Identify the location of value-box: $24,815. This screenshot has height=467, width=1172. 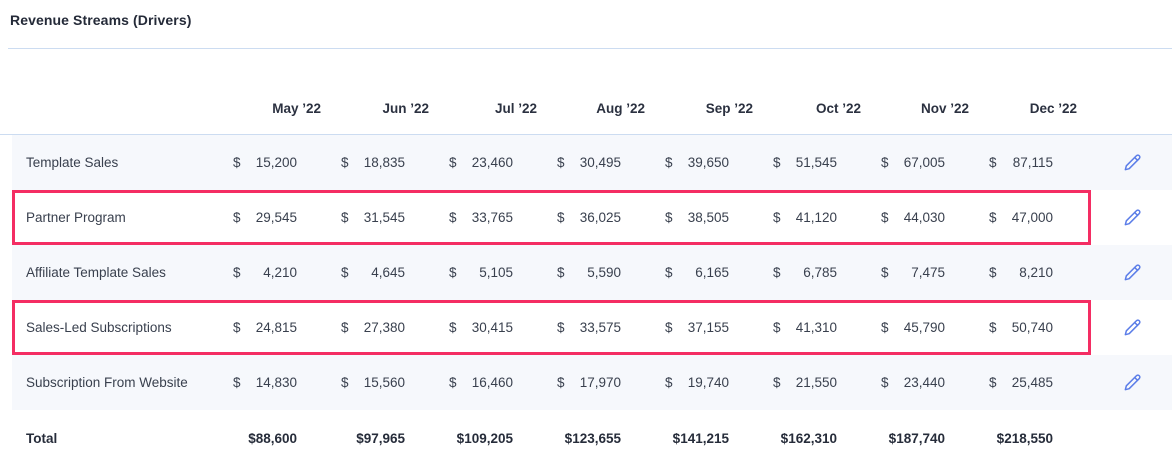
(265, 327).